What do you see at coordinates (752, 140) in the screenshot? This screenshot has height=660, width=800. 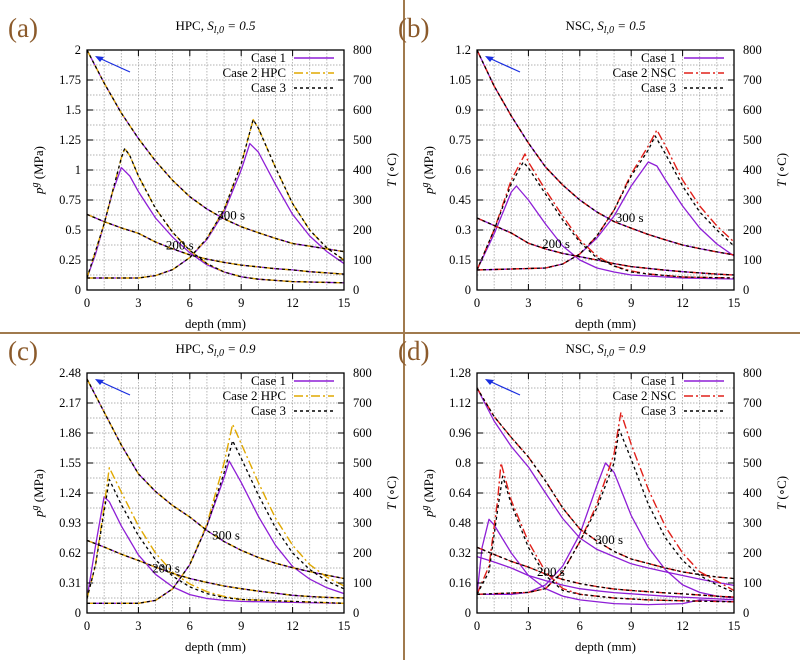 I see `y2-tick-label: 500` at bounding box center [752, 140].